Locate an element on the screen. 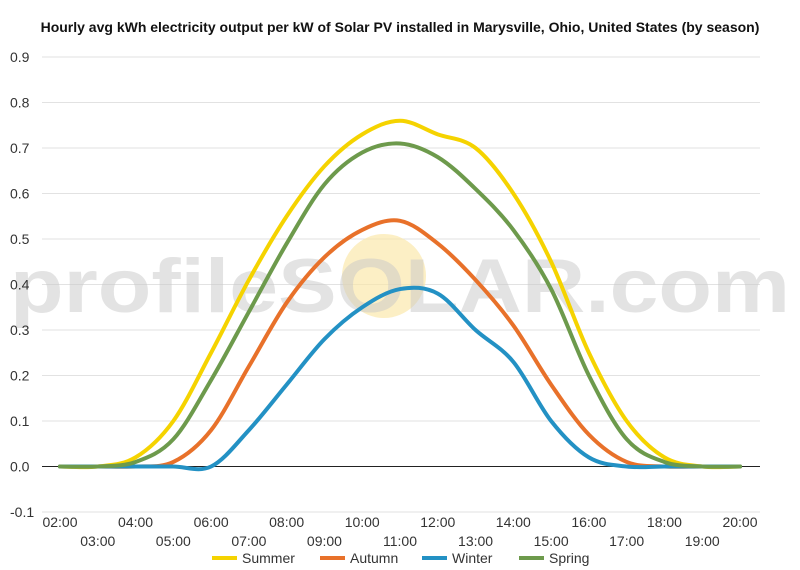 The image size is (800, 570). y-axis-ticks: -0.1 0.0 0.1 0.2 0.3 0.4 0.5 0.6 0.7 0.8 0.9 is located at coordinates (22, 284).